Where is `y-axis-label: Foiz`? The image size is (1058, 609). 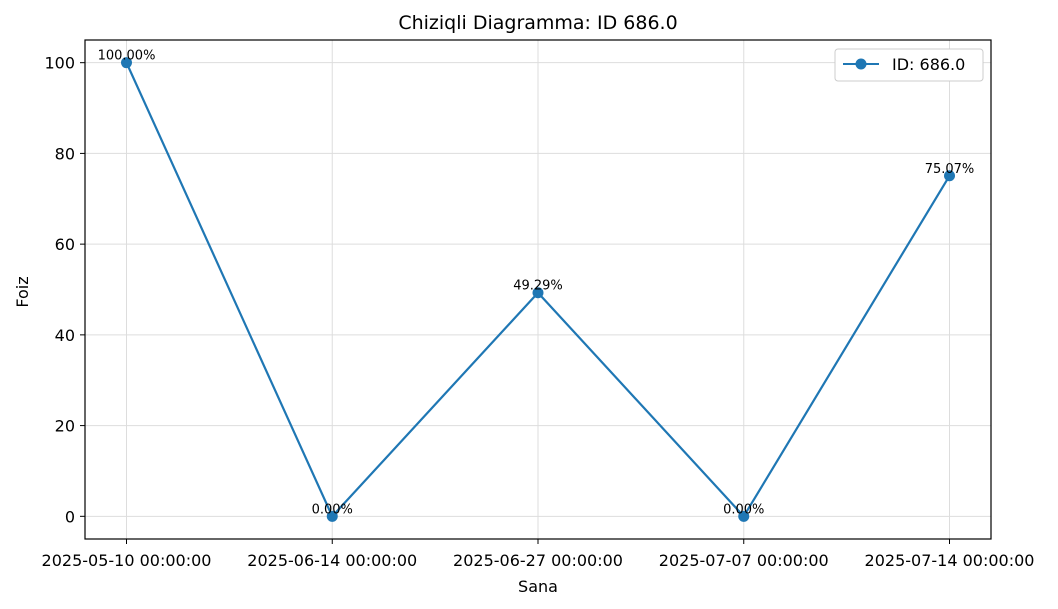 y-axis-label: Foiz is located at coordinates (22, 291).